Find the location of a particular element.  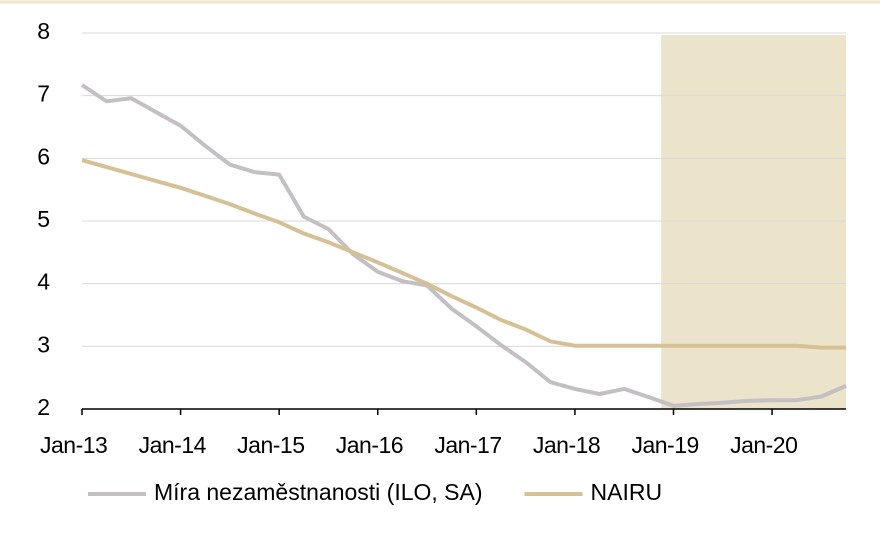

x-tick-label: Jan-18 is located at coordinates (566, 445).